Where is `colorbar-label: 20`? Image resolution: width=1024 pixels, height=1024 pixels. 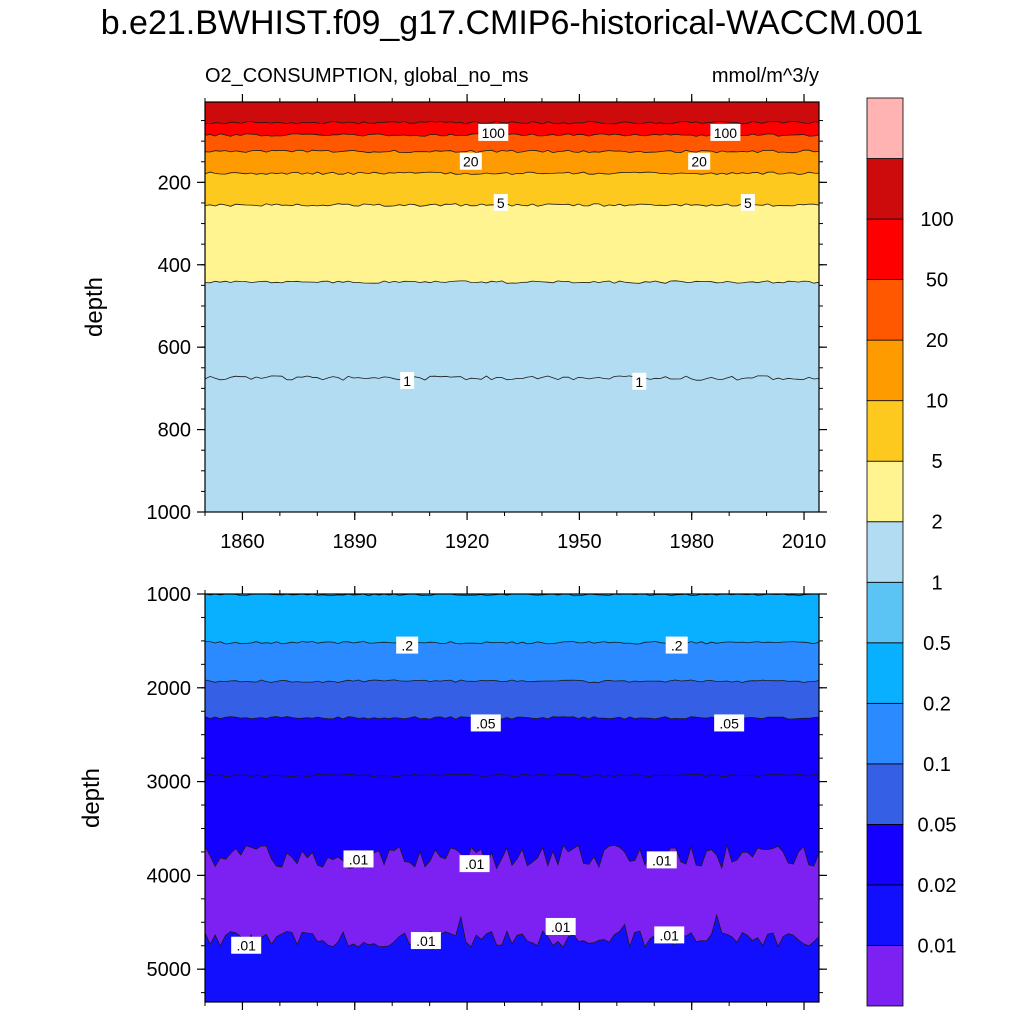
colorbar-label: 20 is located at coordinates (937, 341).